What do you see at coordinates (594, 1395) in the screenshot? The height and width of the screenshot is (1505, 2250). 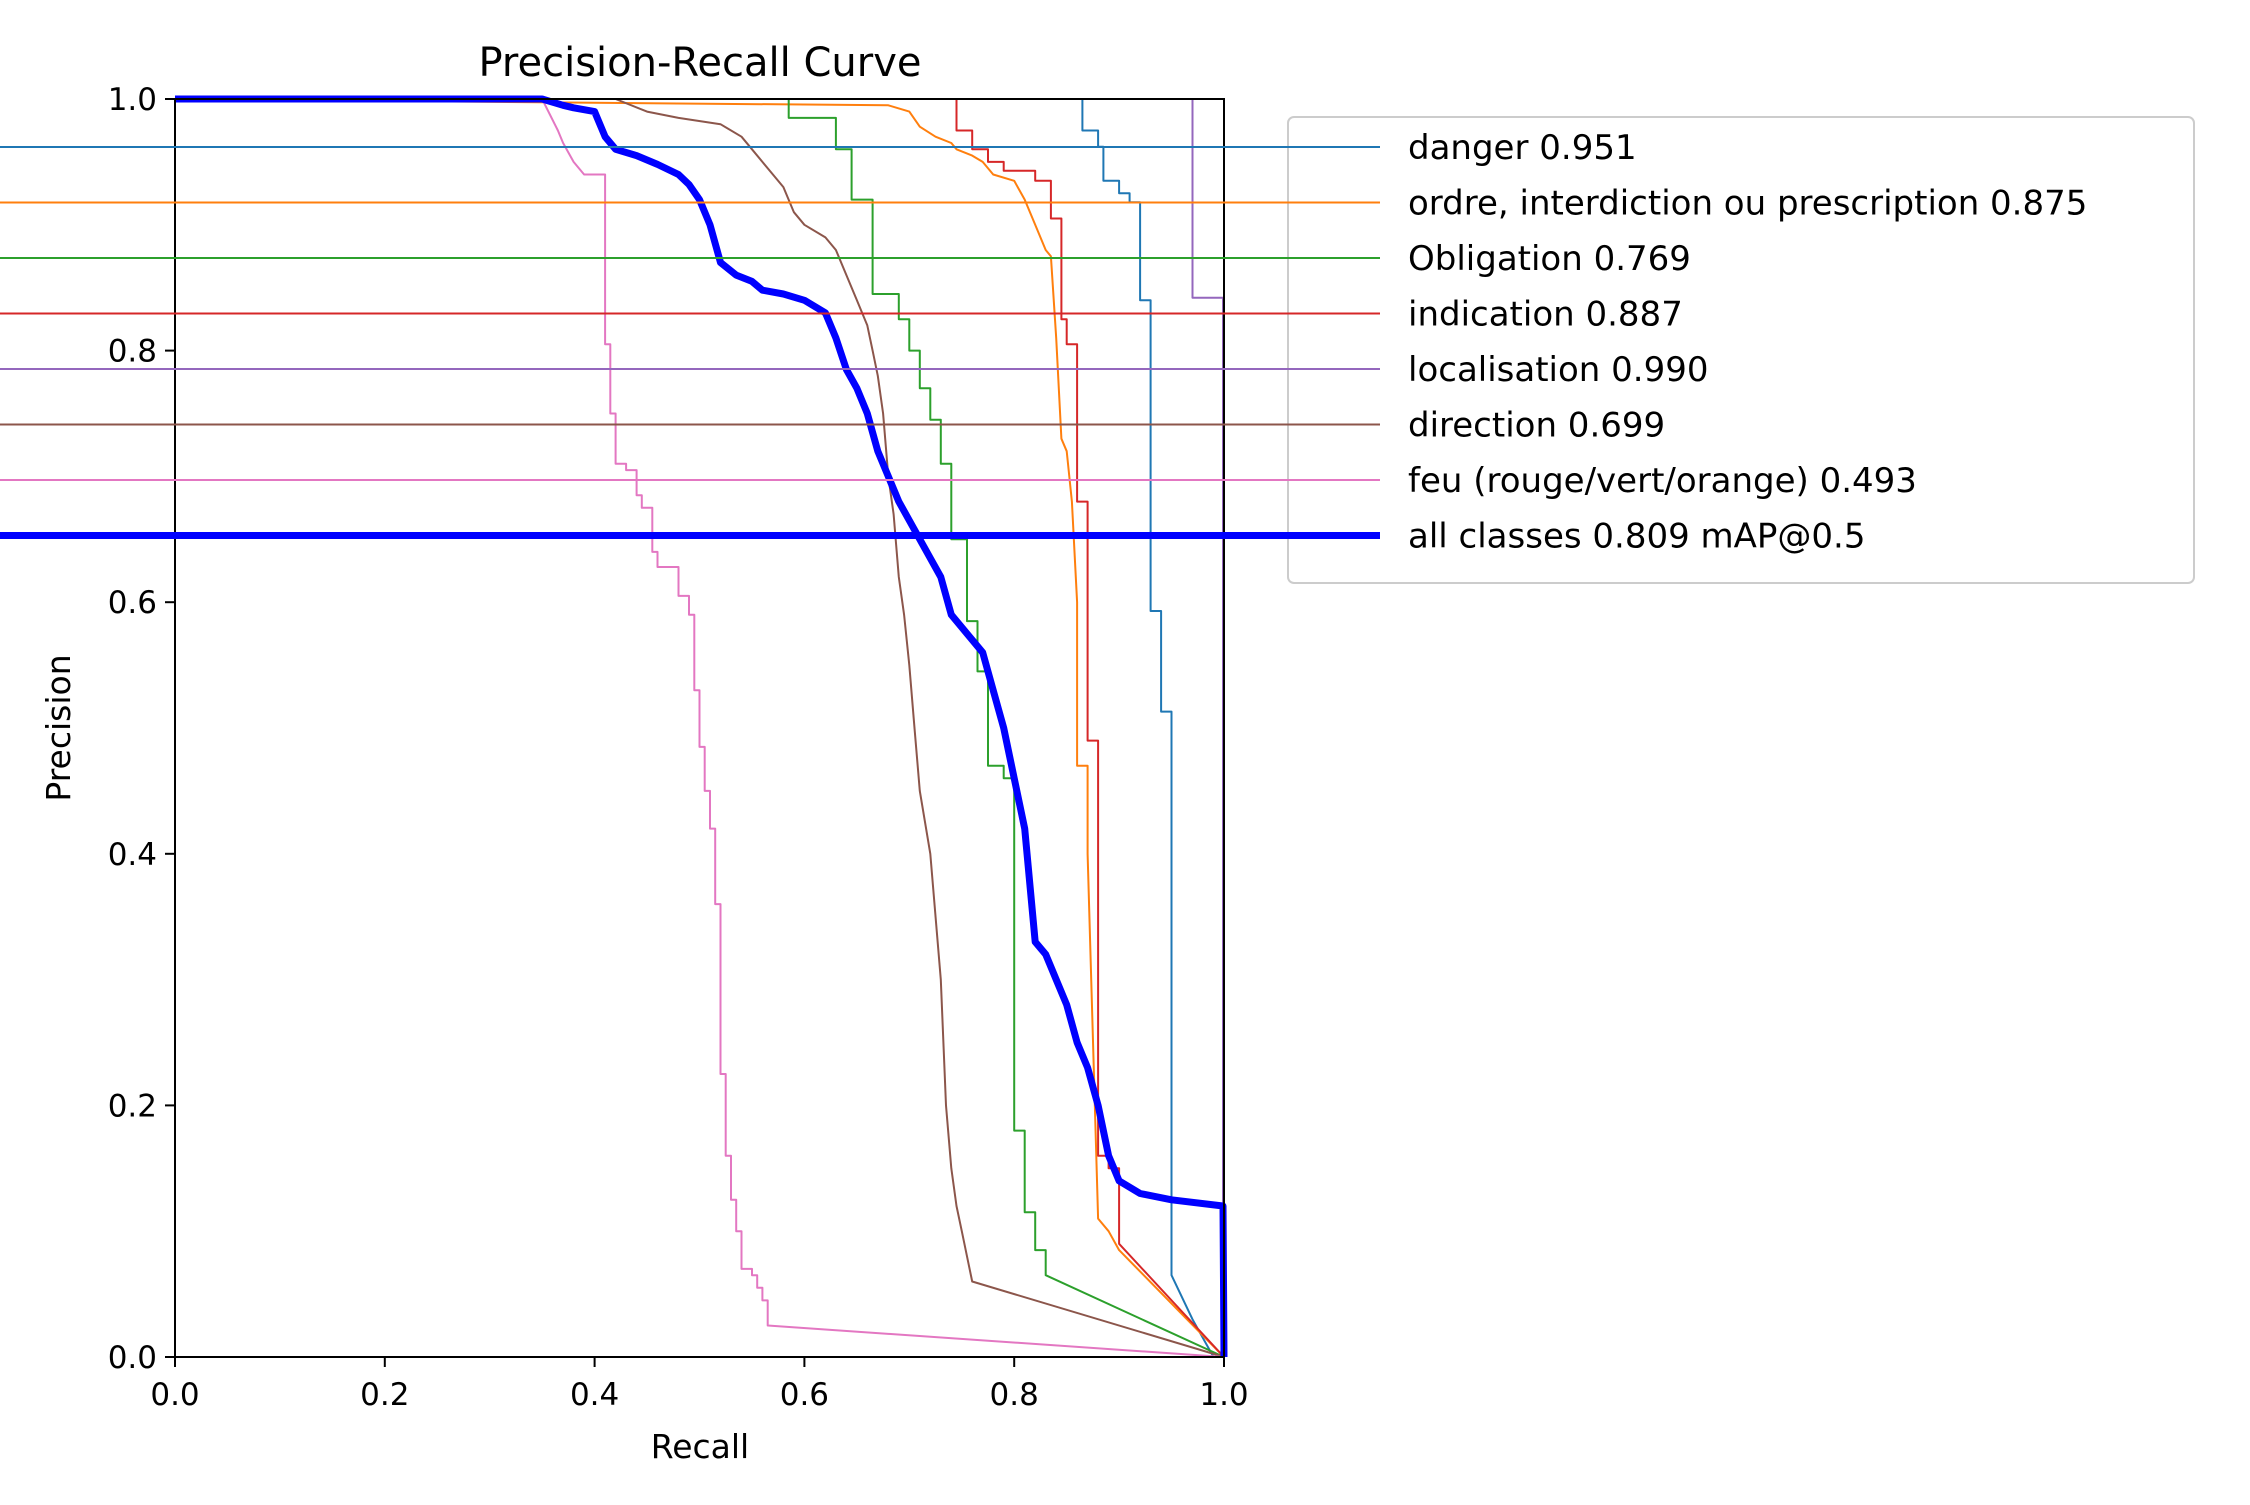 I see `x-tick-label: 0.4` at bounding box center [594, 1395].